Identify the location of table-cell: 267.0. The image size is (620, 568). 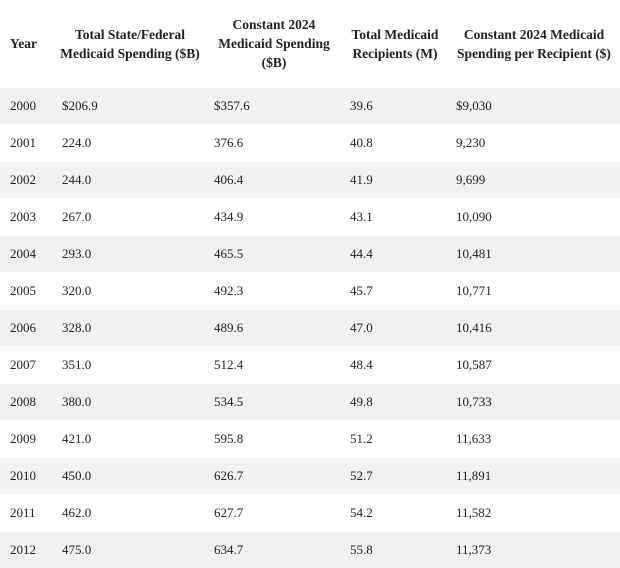
(130, 217).